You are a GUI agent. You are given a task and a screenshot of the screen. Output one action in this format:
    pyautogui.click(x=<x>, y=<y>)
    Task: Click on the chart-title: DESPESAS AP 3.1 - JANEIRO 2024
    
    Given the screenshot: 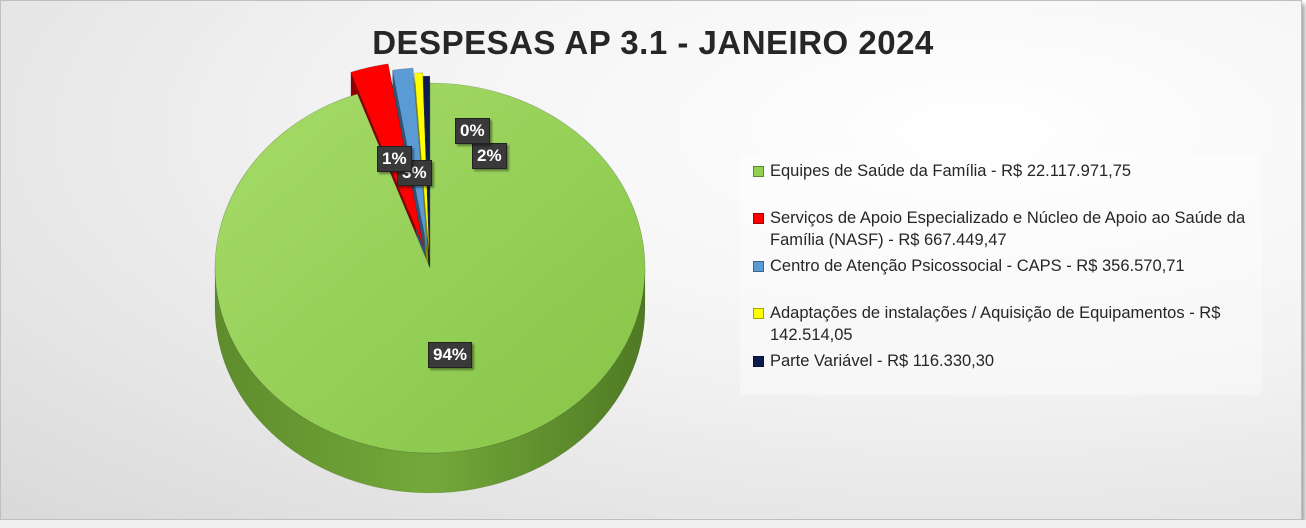 What is the action you would take?
    pyautogui.click(x=653, y=42)
    